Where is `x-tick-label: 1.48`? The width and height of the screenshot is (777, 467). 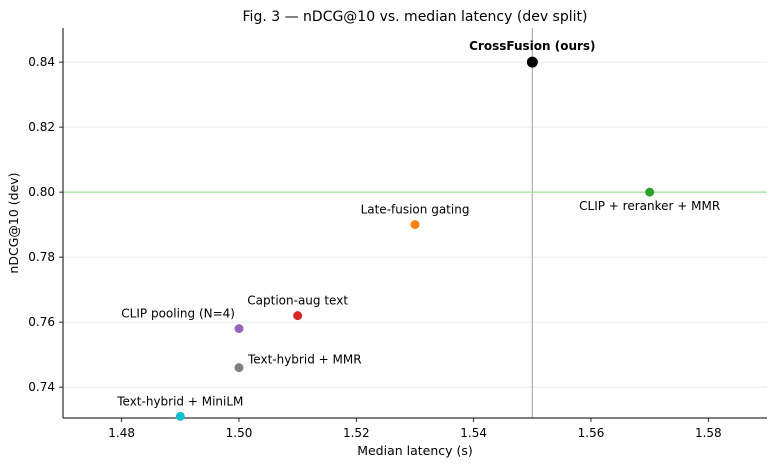
x-tick-label: 1.48 is located at coordinates (121, 433).